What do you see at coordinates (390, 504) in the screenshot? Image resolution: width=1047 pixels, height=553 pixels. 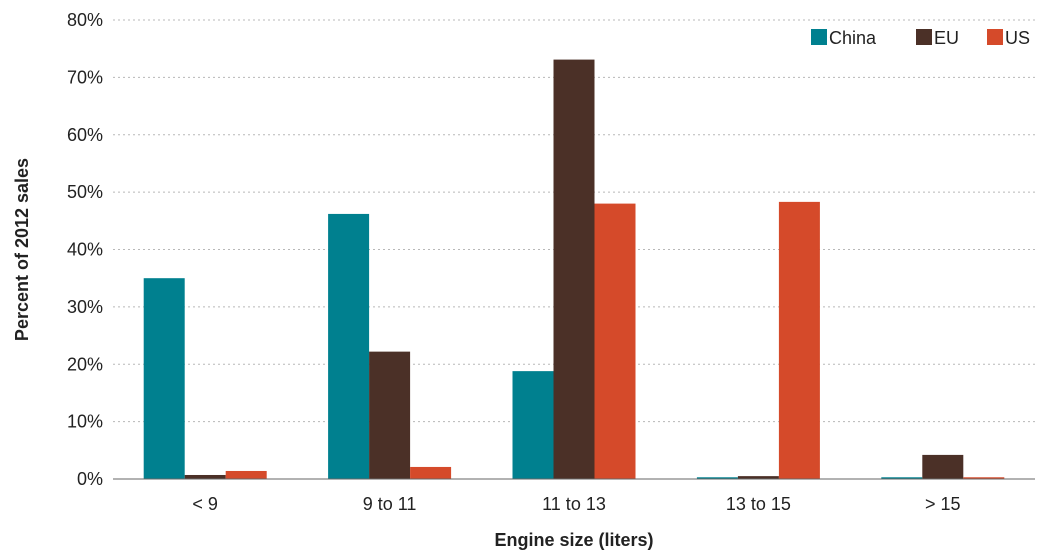 I see `x-tick-label: 9 to 11` at bounding box center [390, 504].